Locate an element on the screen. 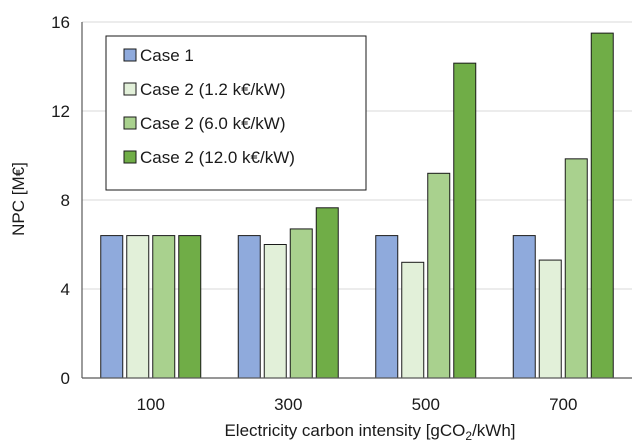 The image size is (642, 441). legend-label-1: Case 1 is located at coordinates (167, 55).